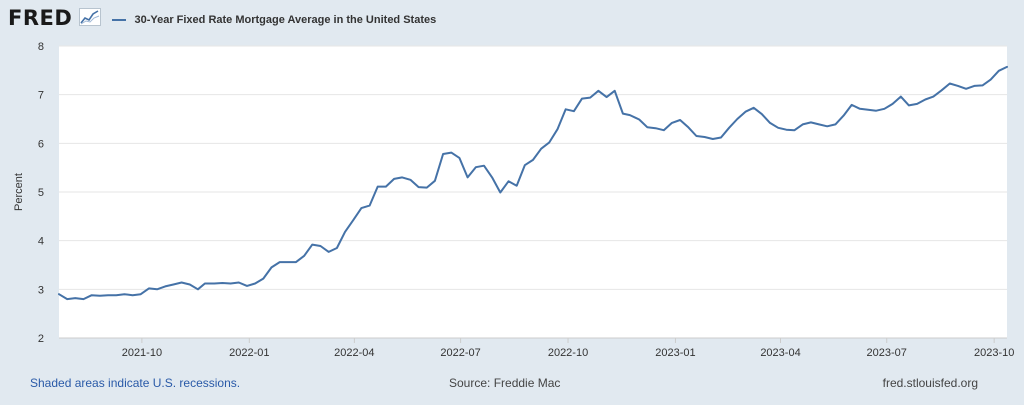 The height and width of the screenshot is (405, 1024). Describe the element at coordinates (19, 192) in the screenshot. I see `y-axis-label: Percent` at that location.